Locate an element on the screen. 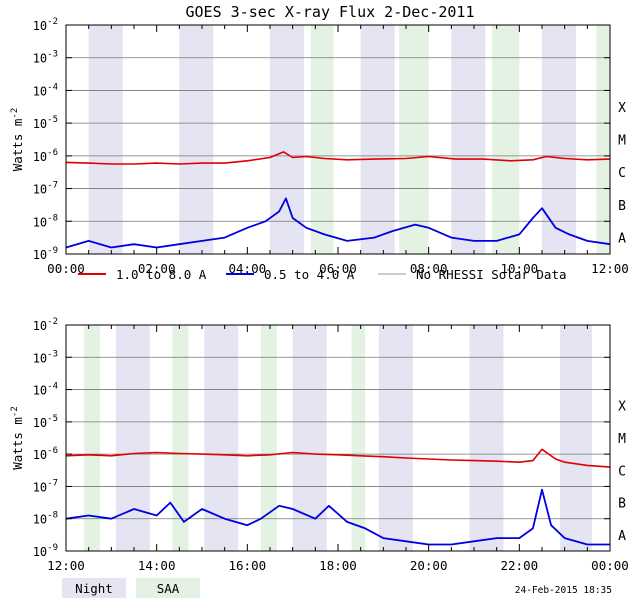  x-tick-label: 10:00 is located at coordinates (520, 268).